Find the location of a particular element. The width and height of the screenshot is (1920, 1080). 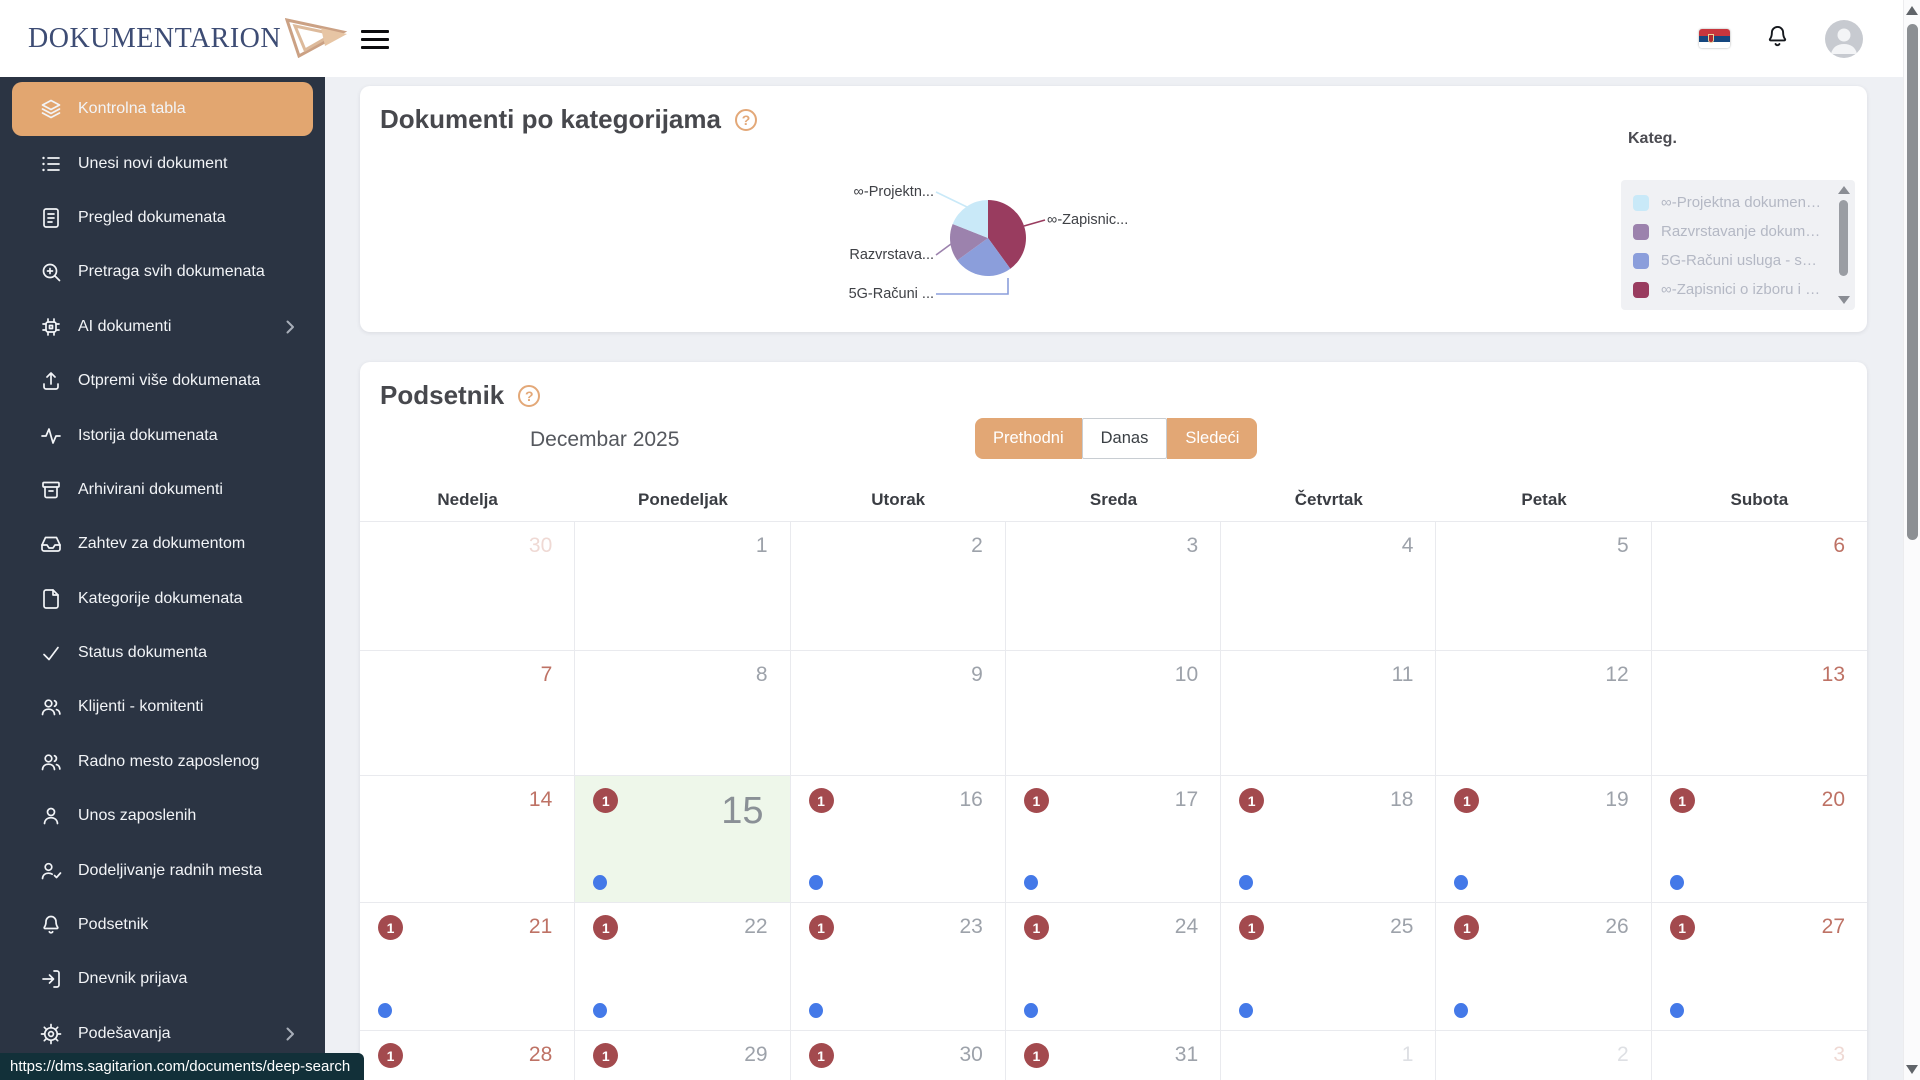

calendar-day-cell: 1 27 is located at coordinates (1759, 966).